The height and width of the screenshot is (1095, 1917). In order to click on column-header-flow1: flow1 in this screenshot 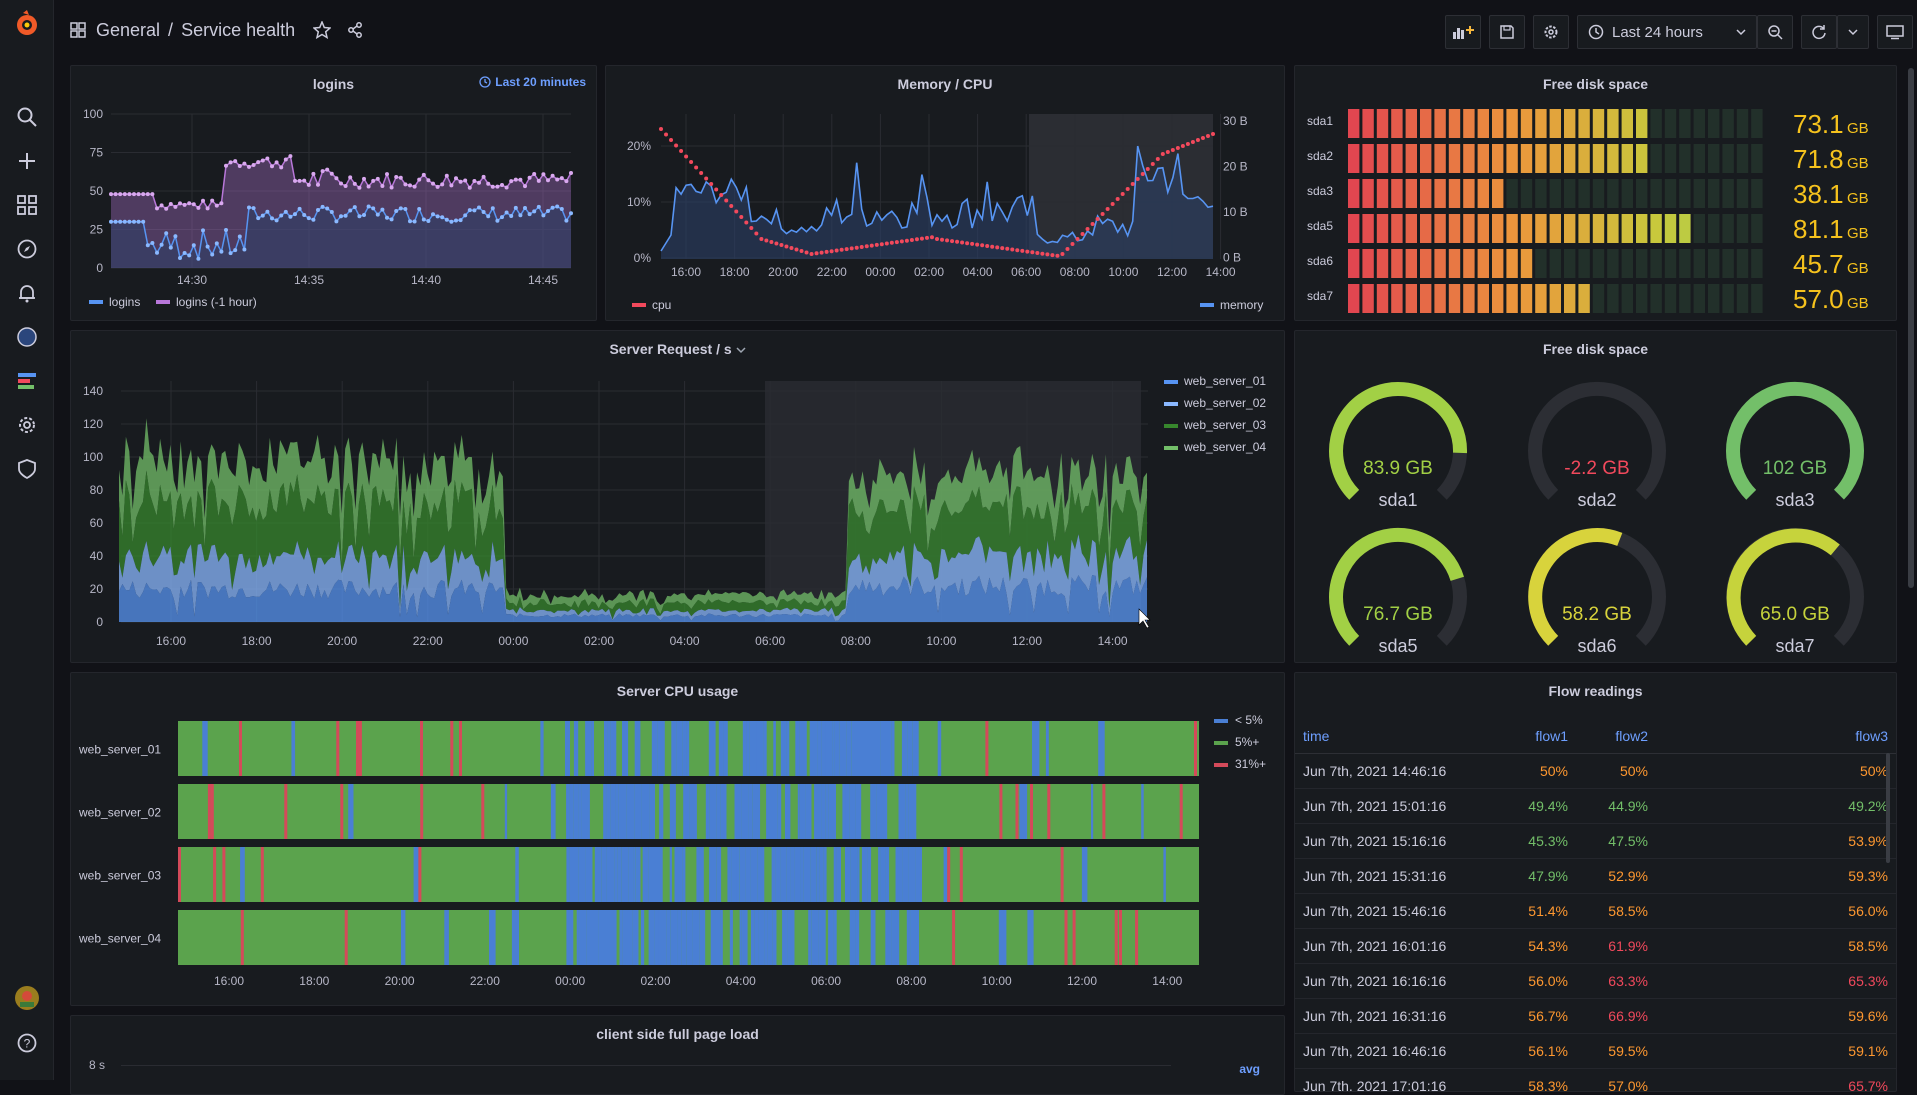, I will do `click(1526, 736)`.